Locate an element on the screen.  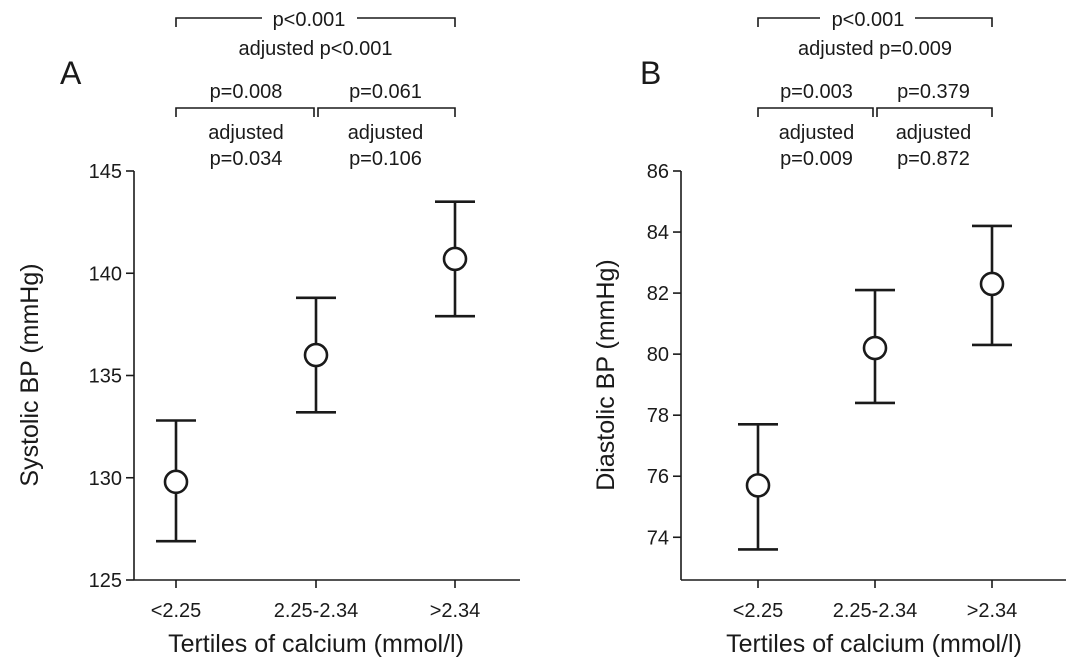
p-value-low-mid: p=0.003 is located at coordinates (816, 92).